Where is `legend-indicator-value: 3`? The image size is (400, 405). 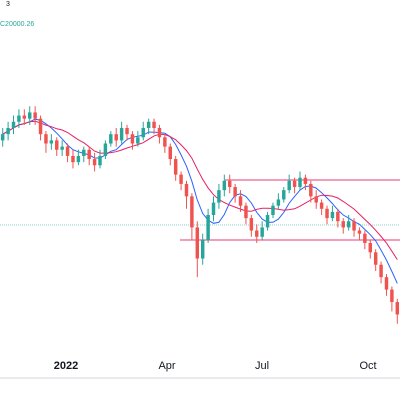
legend-indicator-value: 3 is located at coordinates (8, 4).